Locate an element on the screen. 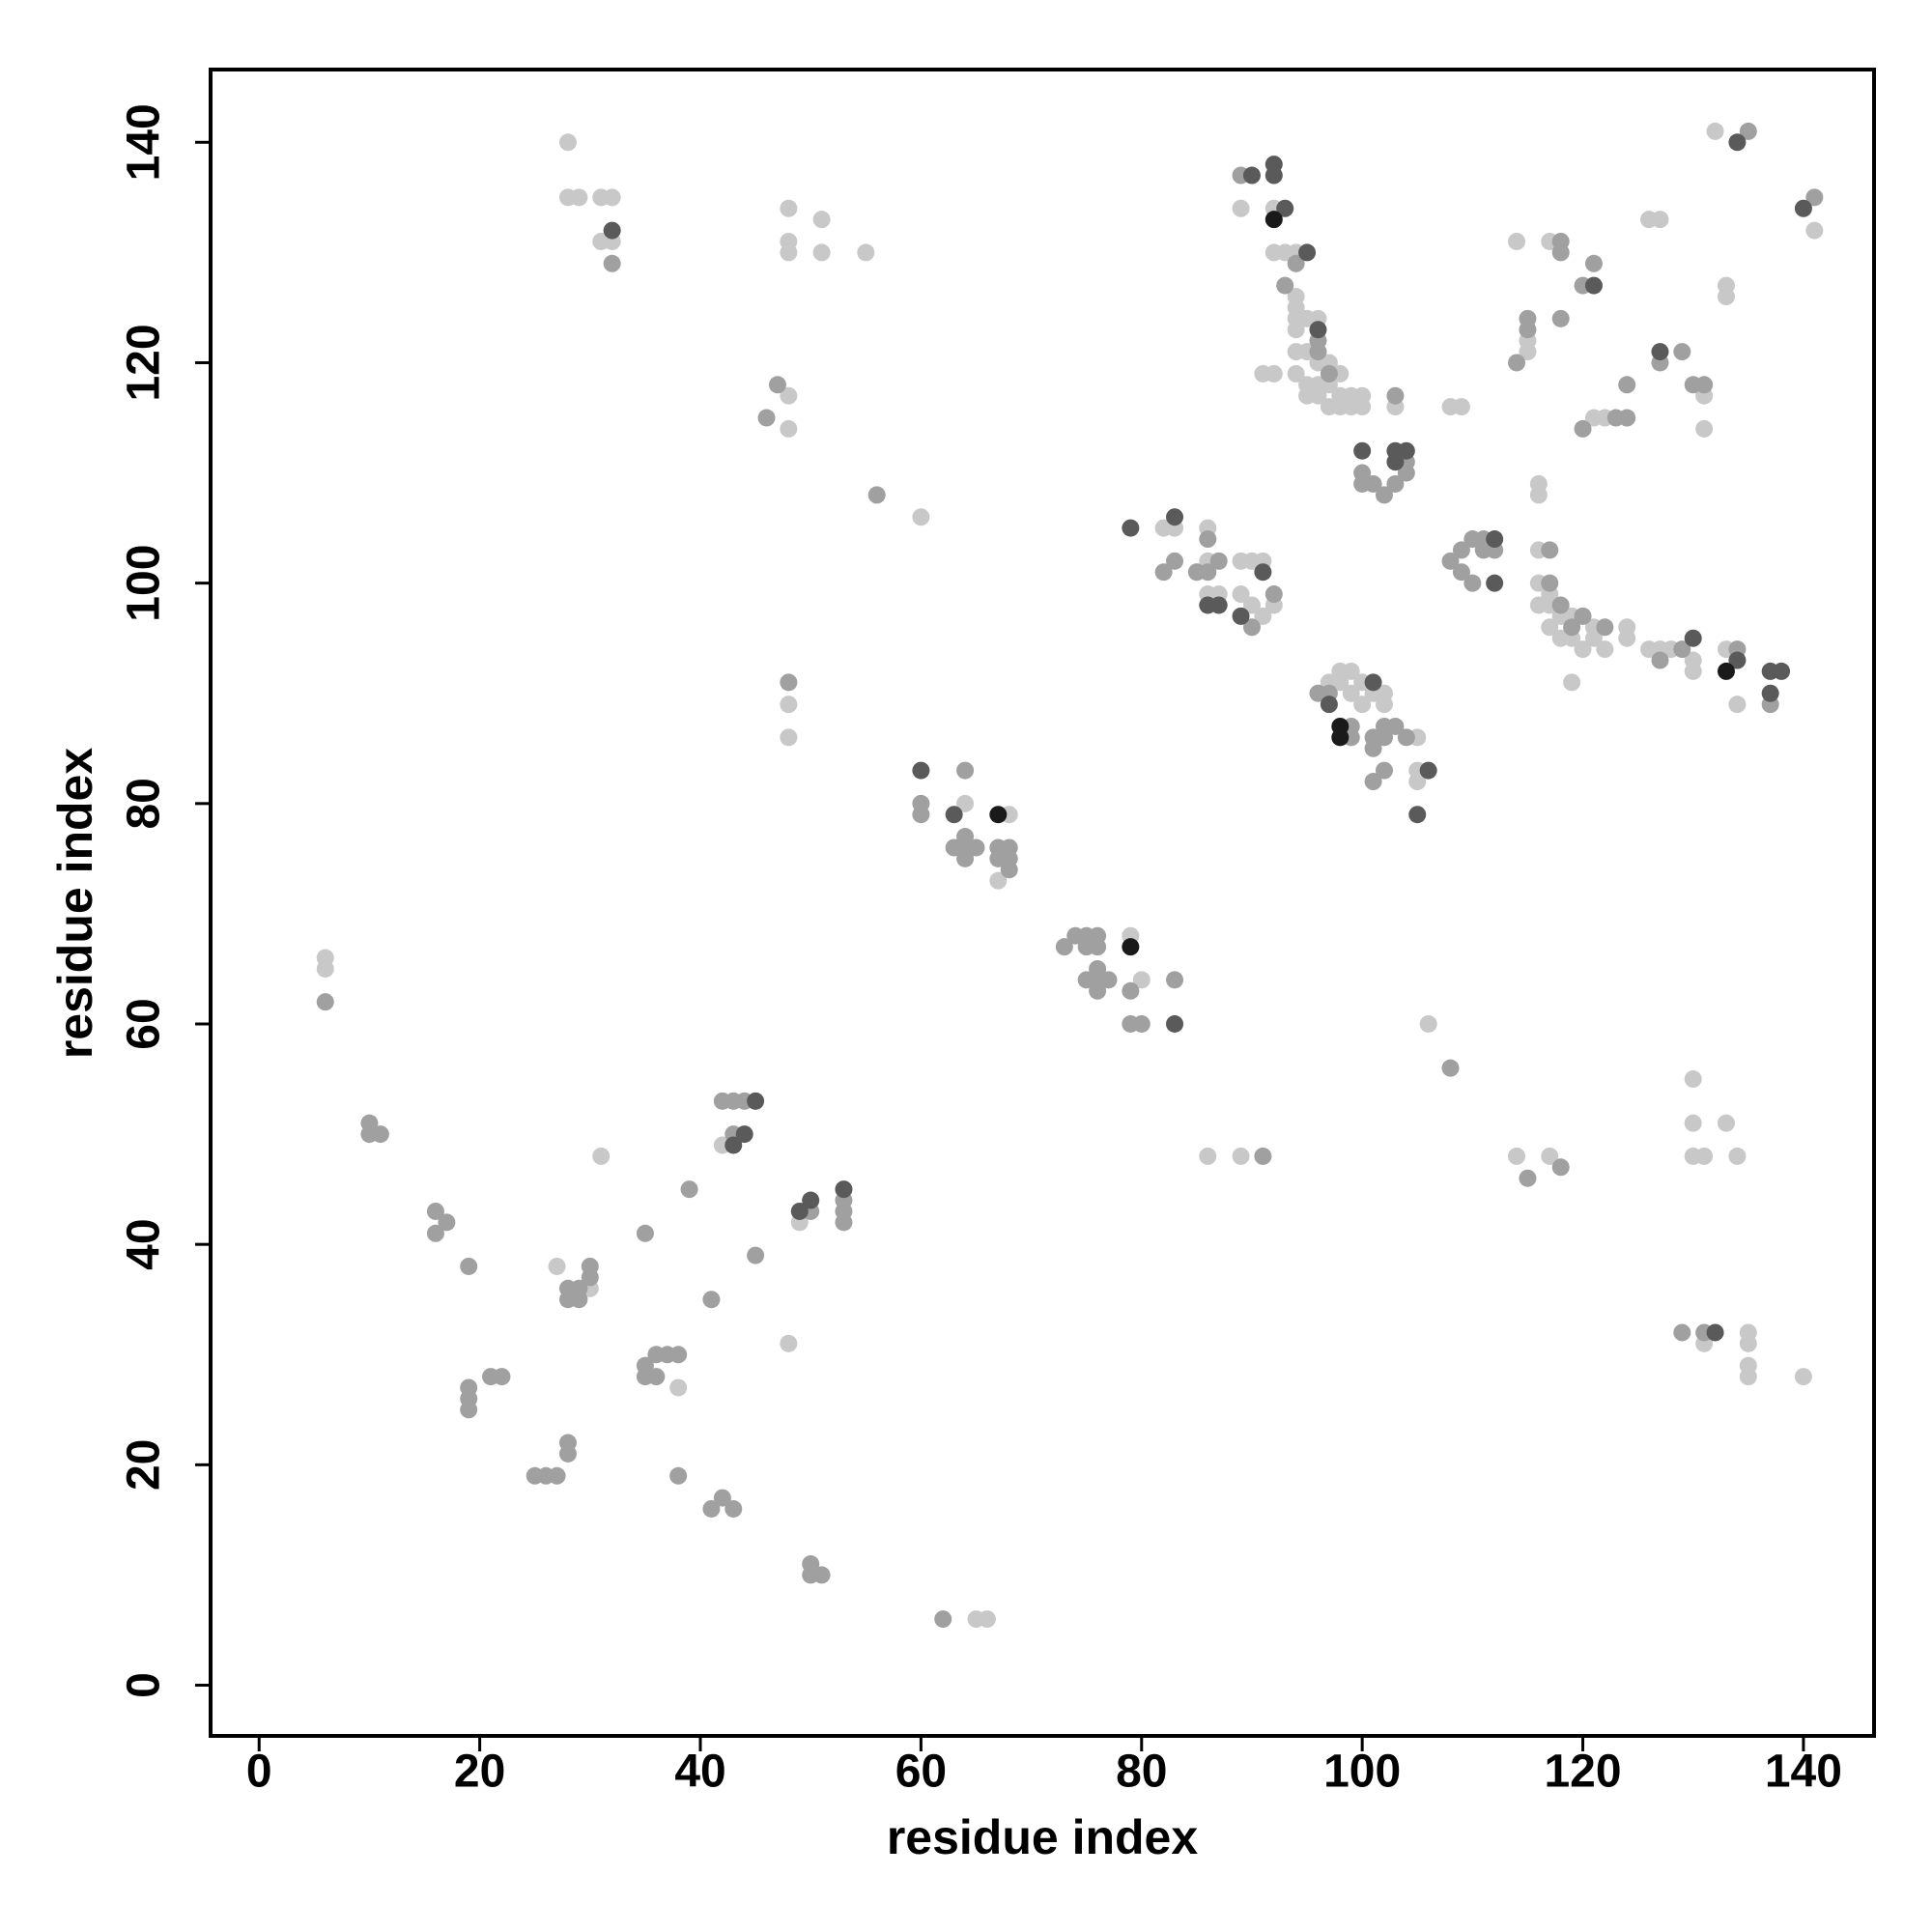  x-axis-title: residue index is located at coordinates (1043, 1837).